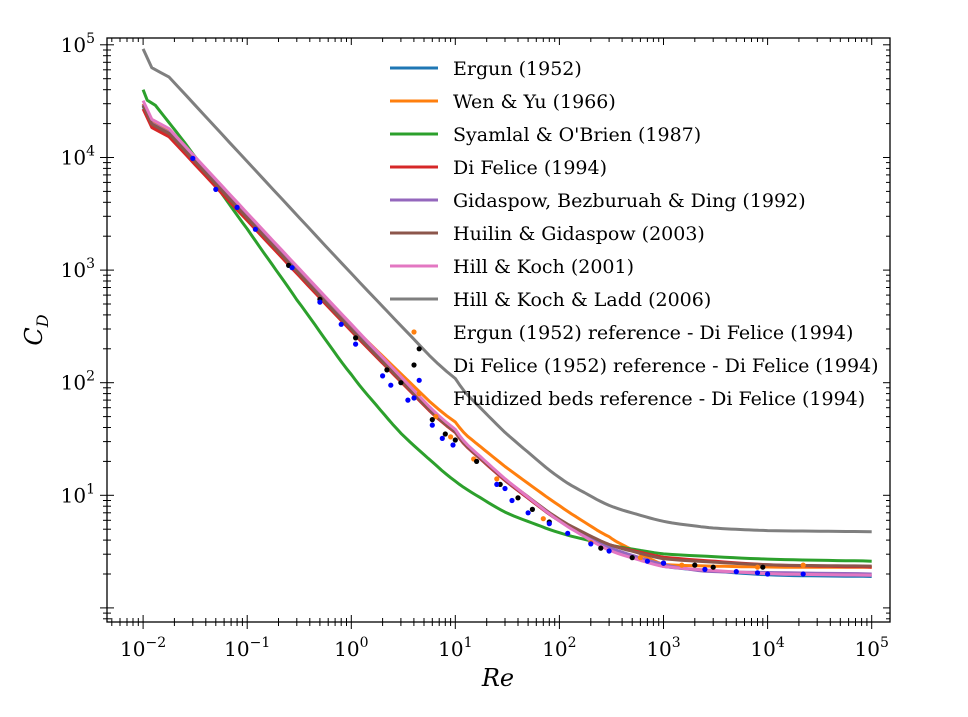 This screenshot has width=968, height=717. I want to click on legend-item: Di Felice (1994), so click(498, 168).